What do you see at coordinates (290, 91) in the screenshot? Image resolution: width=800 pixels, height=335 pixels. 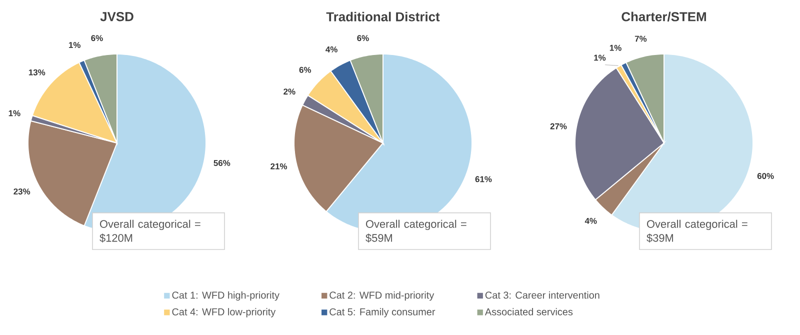 I see `data-label: 2%` at bounding box center [290, 91].